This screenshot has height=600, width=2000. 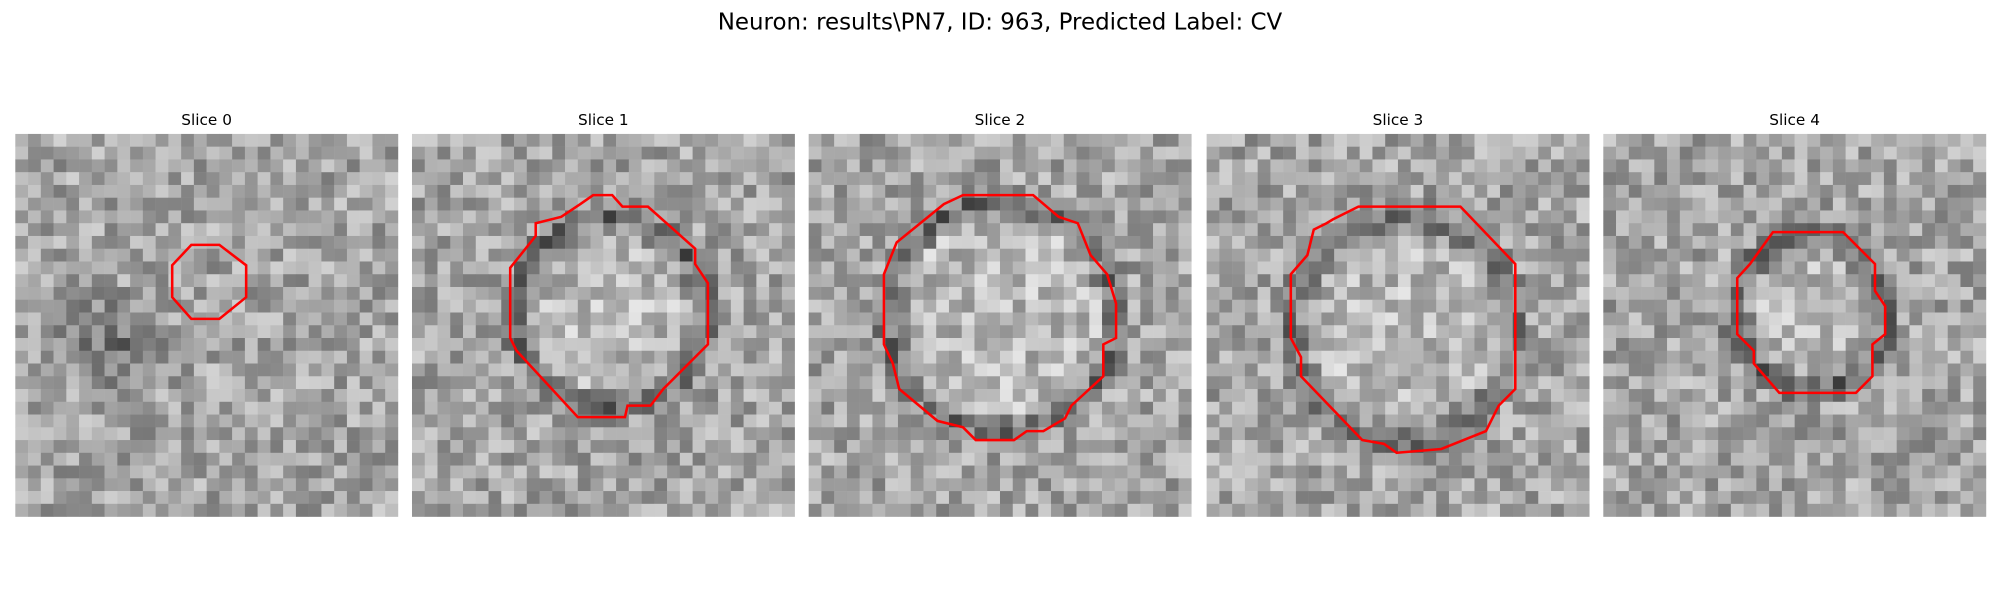 I want to click on slice-title: Slice 3, so click(x=1398, y=120).